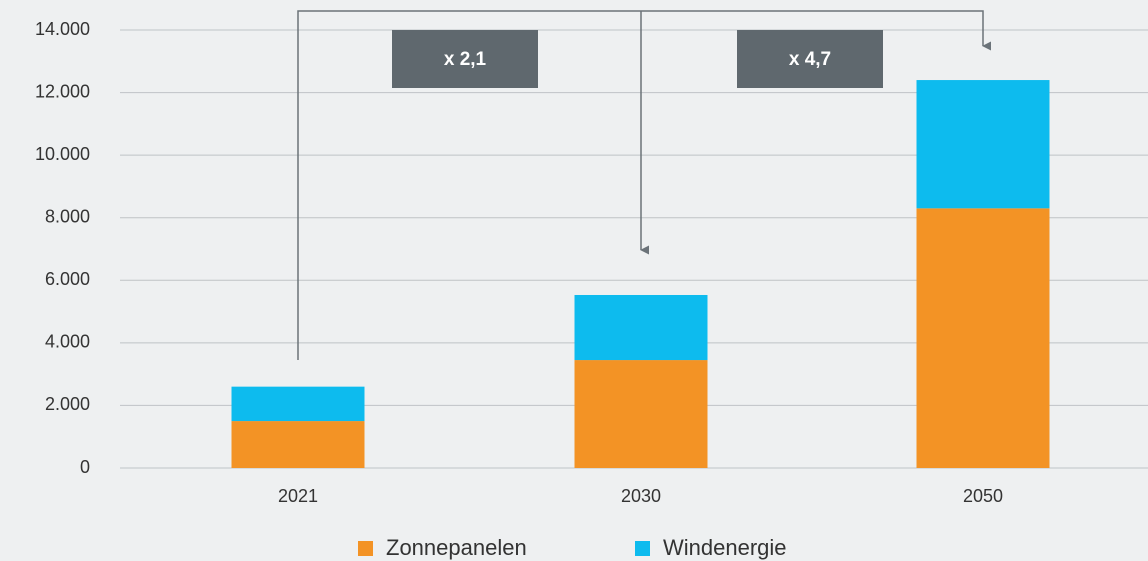 This screenshot has width=1148, height=561. What do you see at coordinates (298, 496) in the screenshot?
I see `x-tick-label: 2021` at bounding box center [298, 496].